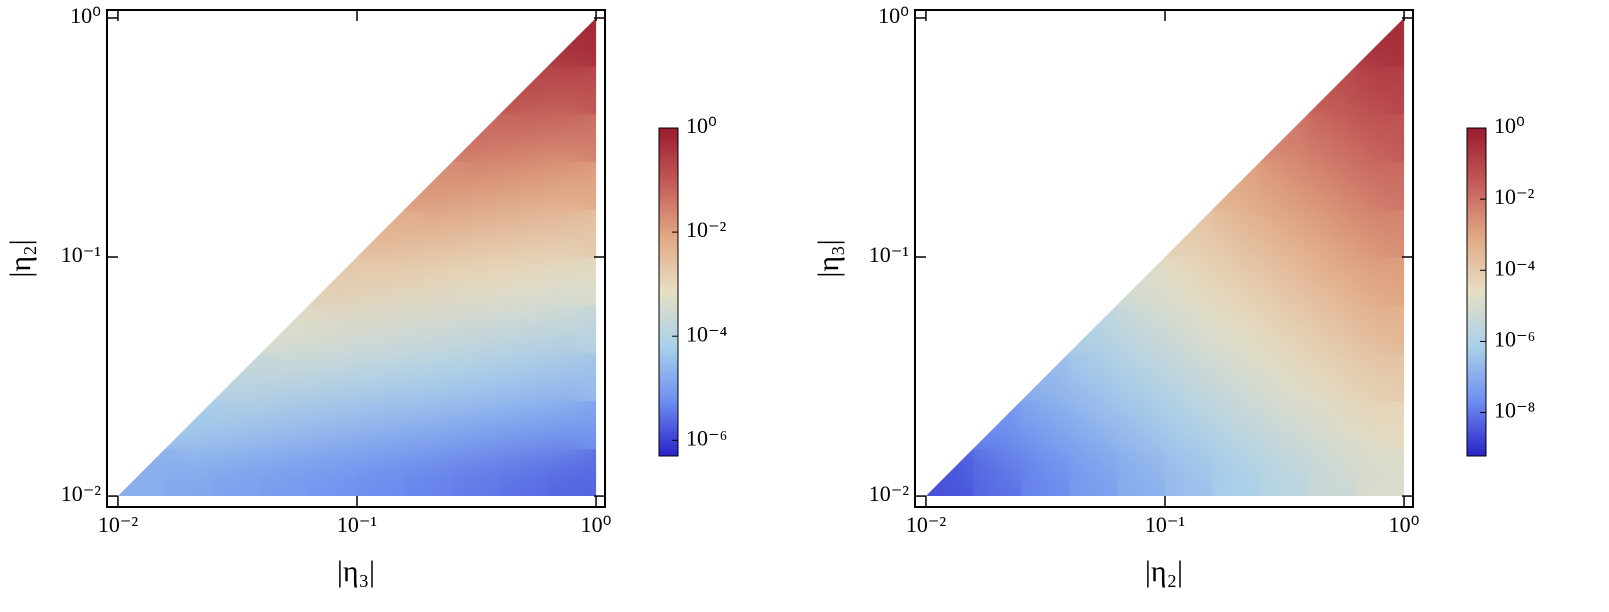  I want to click on colorbar-tick-label: 10⁻², so click(1514, 196).